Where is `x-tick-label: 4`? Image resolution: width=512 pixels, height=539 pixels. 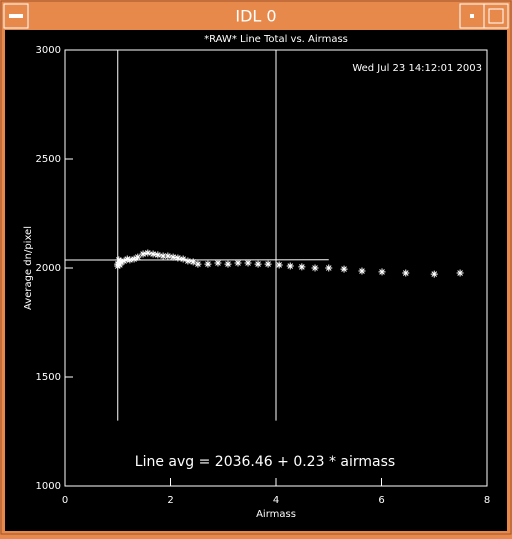 x-tick-label: 4 is located at coordinates (276, 500).